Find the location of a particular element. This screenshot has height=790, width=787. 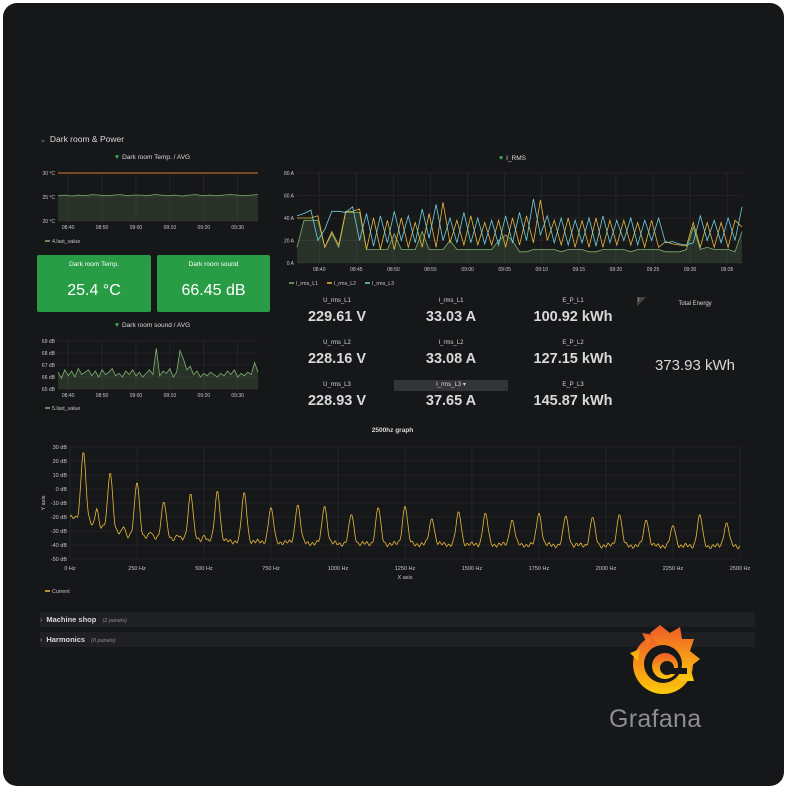

metric-label: U_rms_L3 is located at coordinates (337, 385).